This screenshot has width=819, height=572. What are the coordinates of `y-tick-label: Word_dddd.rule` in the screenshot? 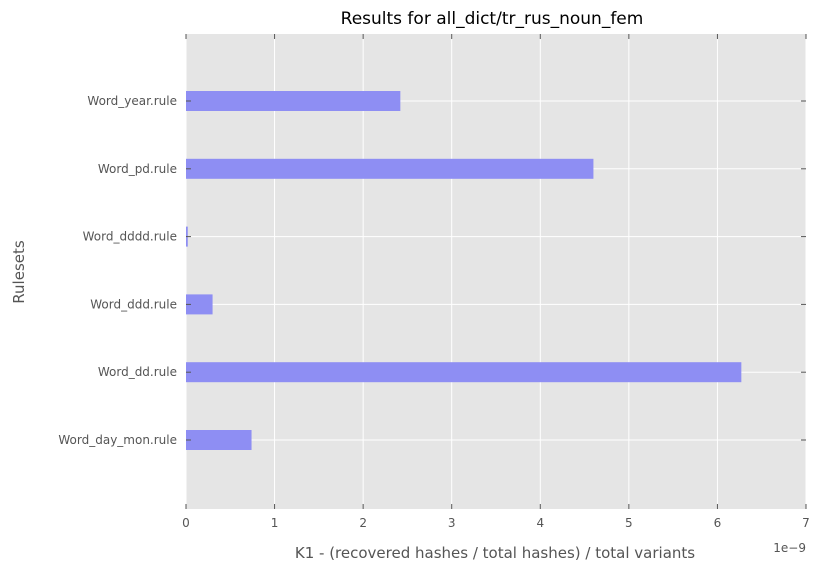 It's located at (130, 237).